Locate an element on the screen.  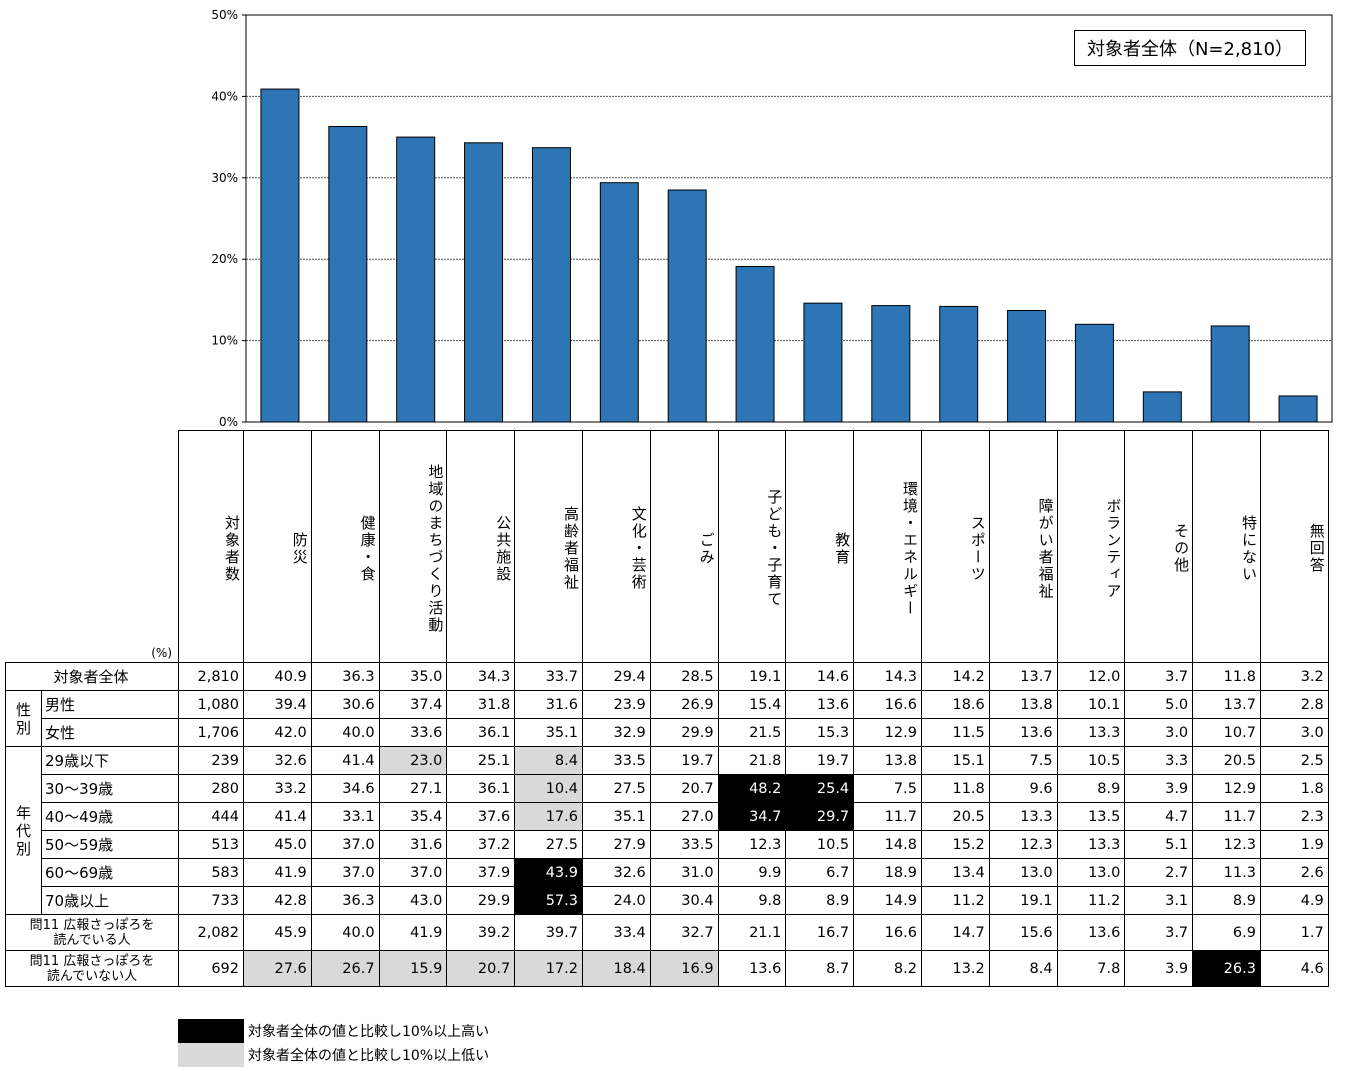
table-cell: 6.9 is located at coordinates (1226, 932).